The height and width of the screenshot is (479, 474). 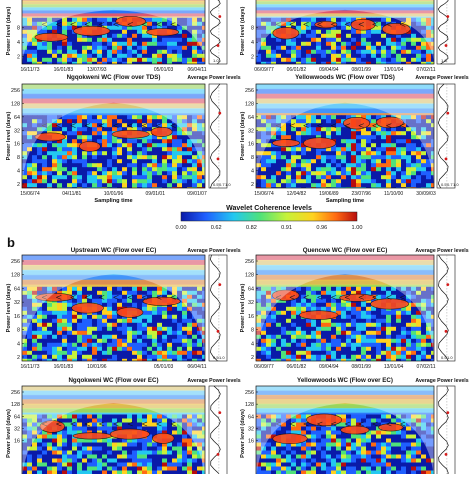 I want to click on y-axis-label: Power level (days), so click(x=243, y=135).